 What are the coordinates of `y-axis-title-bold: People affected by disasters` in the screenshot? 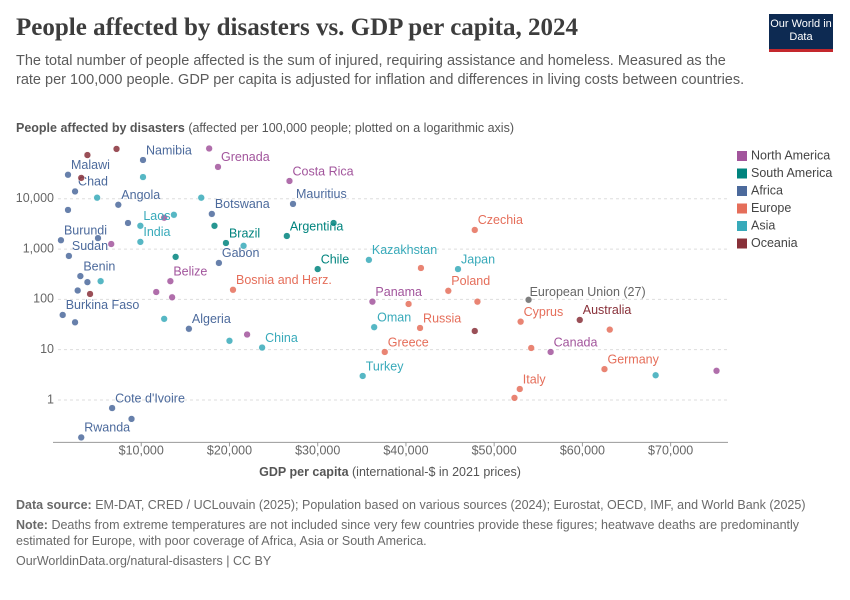 It's located at (100, 128).